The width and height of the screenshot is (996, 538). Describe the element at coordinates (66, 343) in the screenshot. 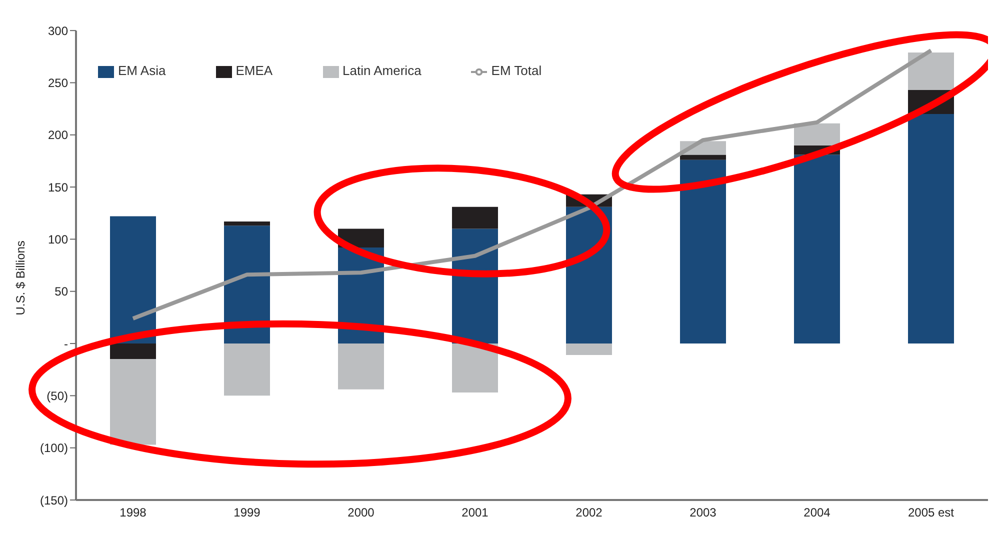

I see `y-tick-label: -` at that location.